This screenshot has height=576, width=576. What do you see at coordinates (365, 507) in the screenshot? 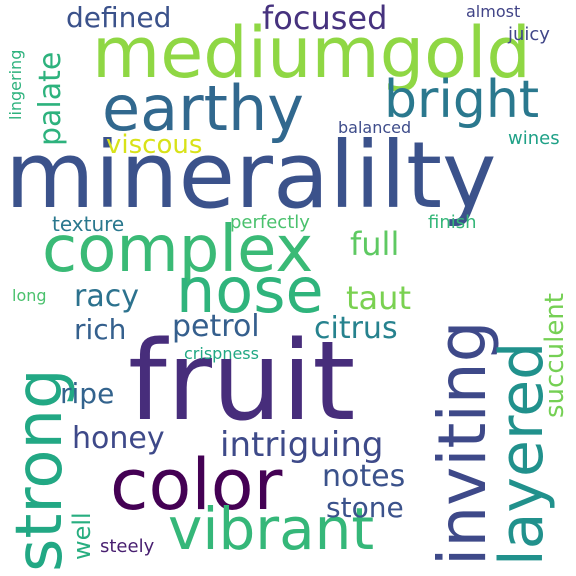
I see `word-stone: stone` at bounding box center [365, 507].